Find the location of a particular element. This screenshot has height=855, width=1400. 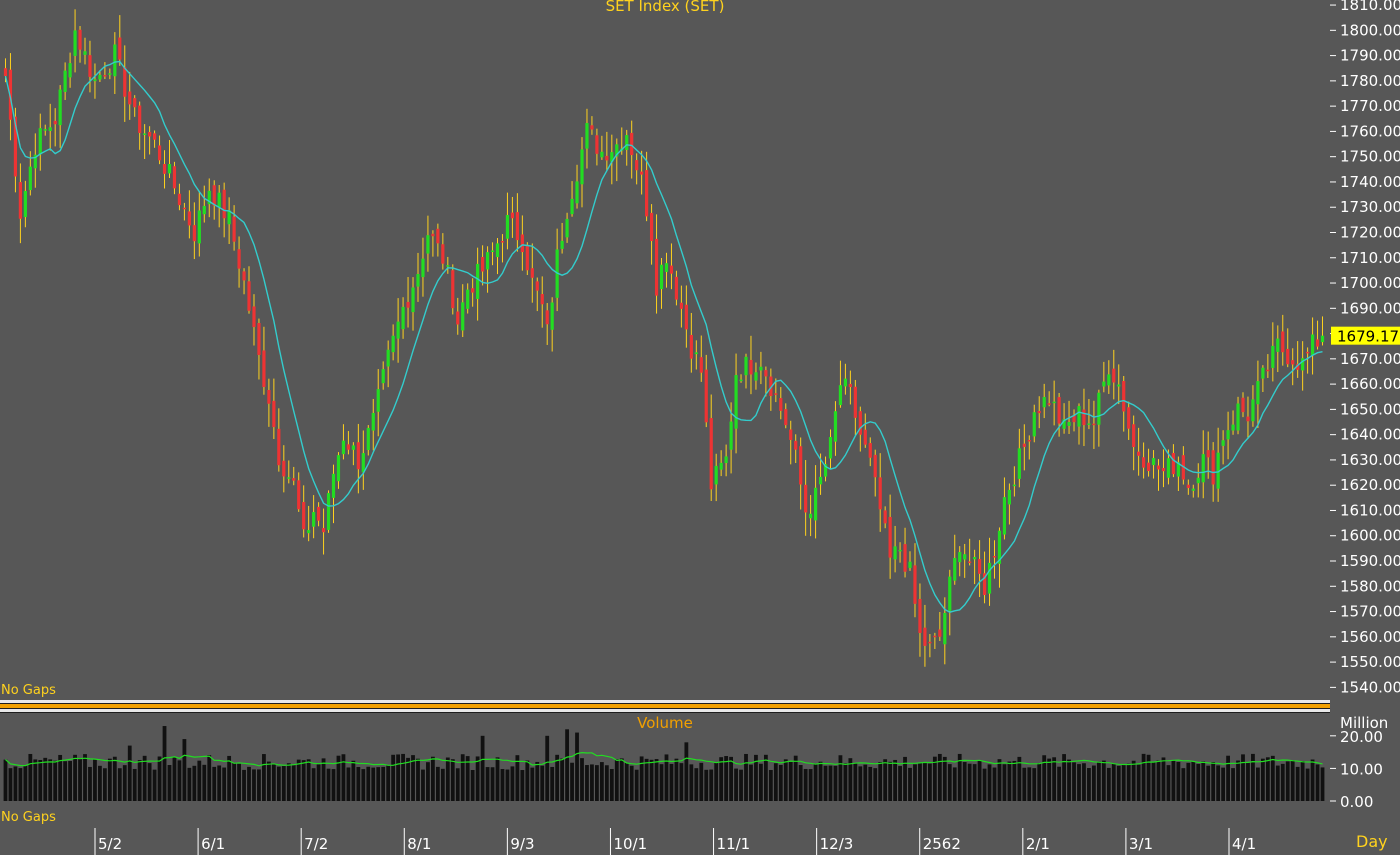

volume-average-line is located at coordinates (664, 759).